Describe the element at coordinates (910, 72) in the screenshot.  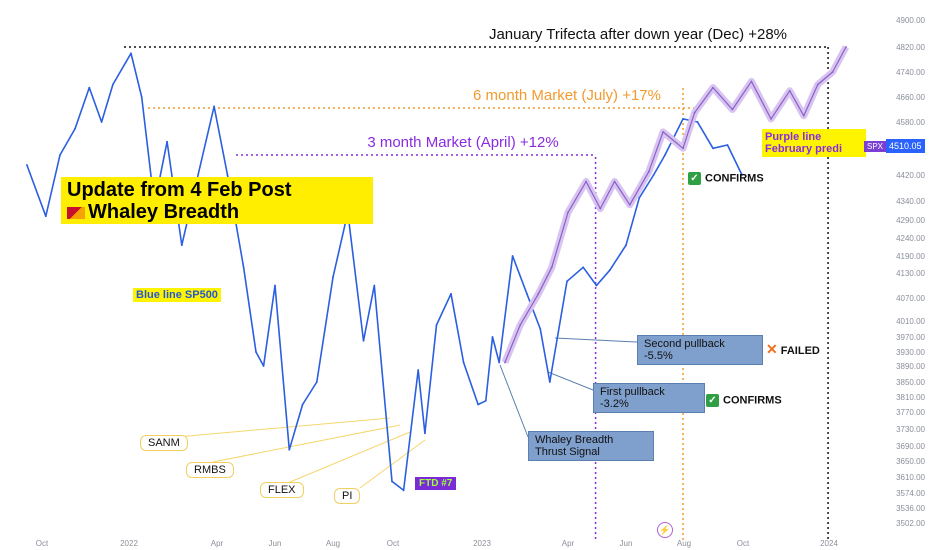
I see `y-tick-label: 4740.00` at that location.